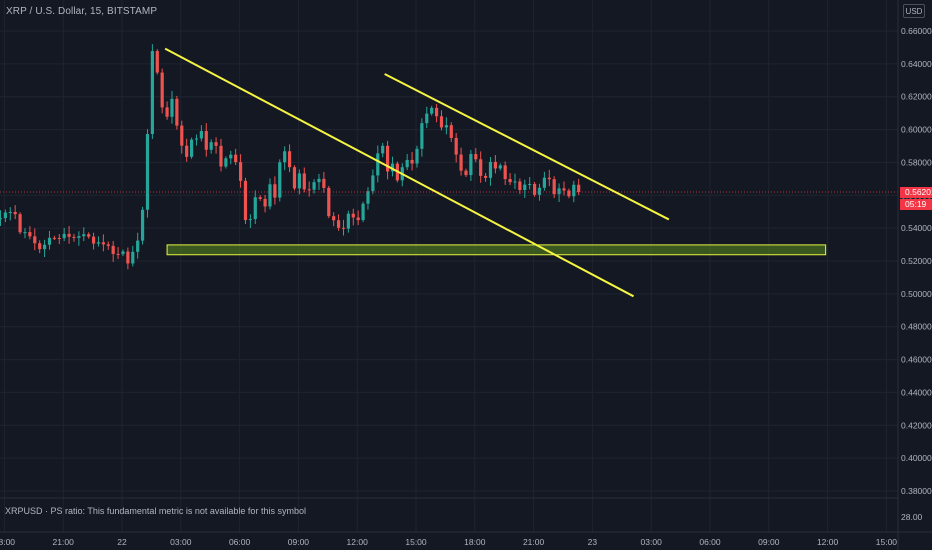  What do you see at coordinates (64, 542) in the screenshot?
I see `x-tick-label: 21:00` at bounding box center [64, 542].